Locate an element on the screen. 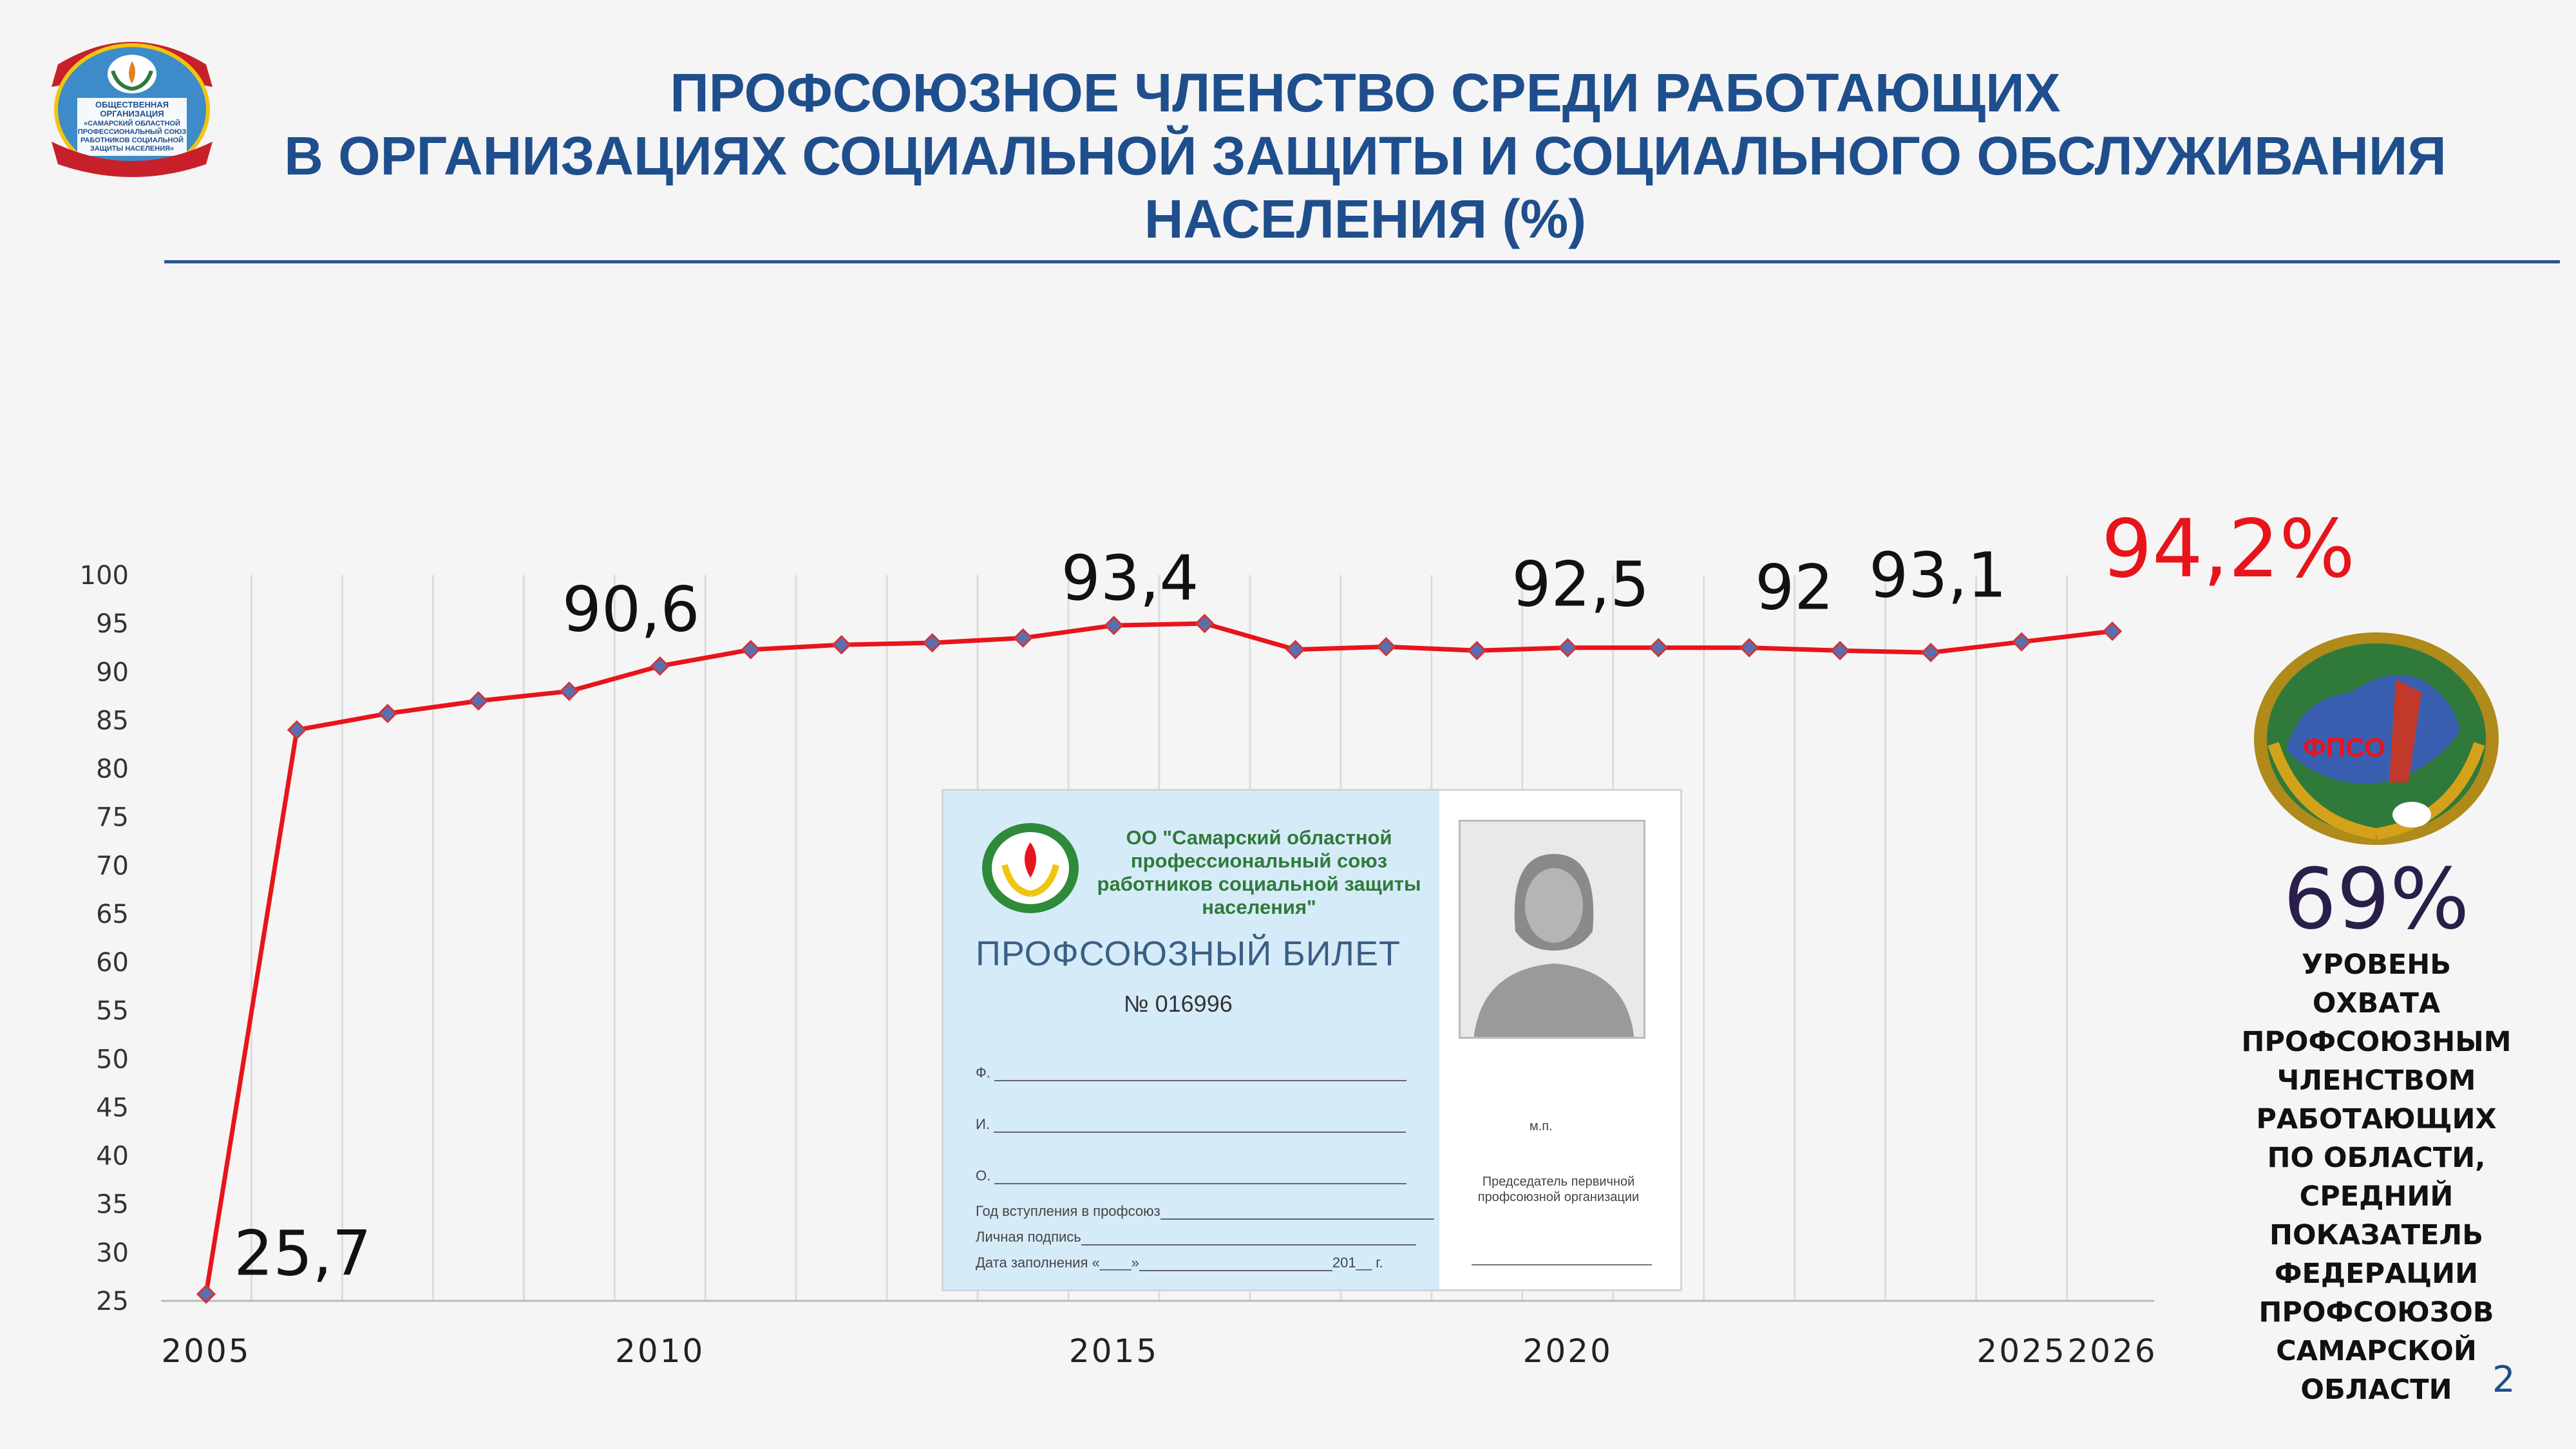 The width and height of the screenshot is (2576, 1449). card-stamp-place: м.п. is located at coordinates (1541, 1126).